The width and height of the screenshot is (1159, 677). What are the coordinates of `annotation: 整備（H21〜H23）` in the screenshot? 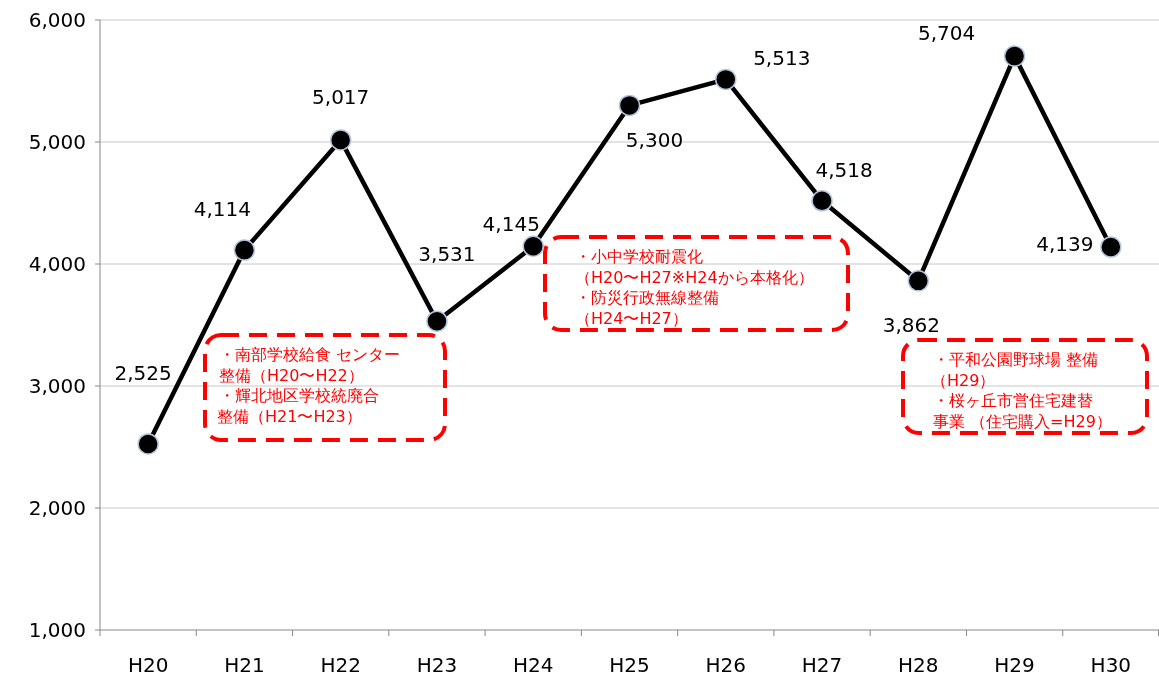 It's located at (289, 416).